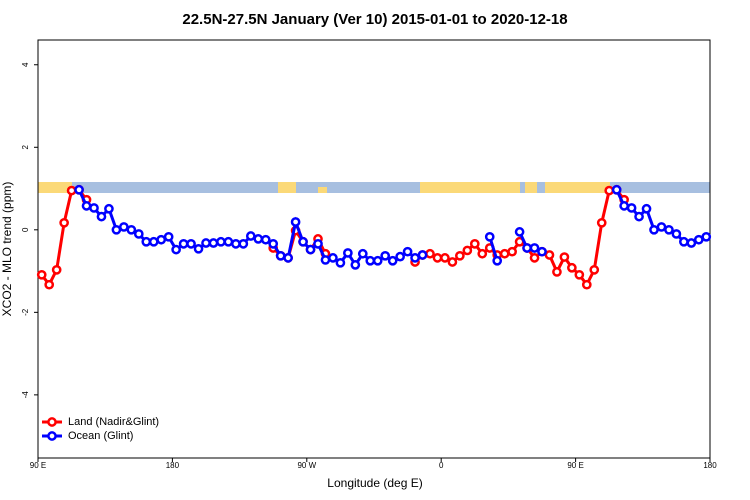  I want to click on y-tick-label: 4, so click(25, 64).